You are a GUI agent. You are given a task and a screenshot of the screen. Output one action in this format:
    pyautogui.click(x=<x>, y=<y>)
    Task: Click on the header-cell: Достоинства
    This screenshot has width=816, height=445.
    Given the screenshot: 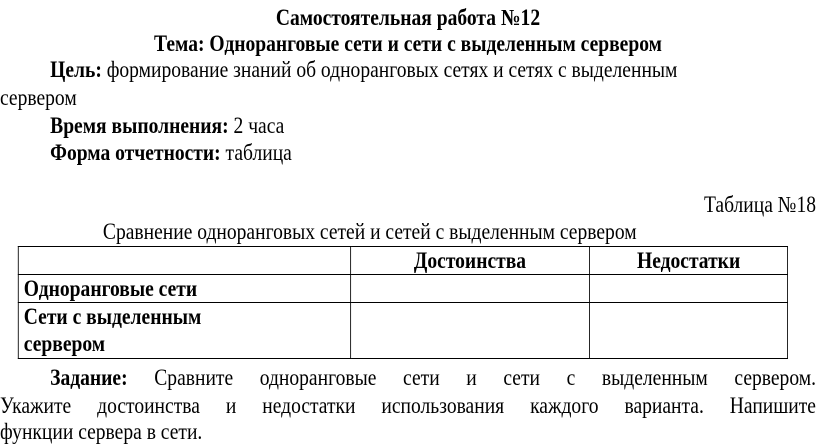 What is the action you would take?
    pyautogui.click(x=470, y=260)
    